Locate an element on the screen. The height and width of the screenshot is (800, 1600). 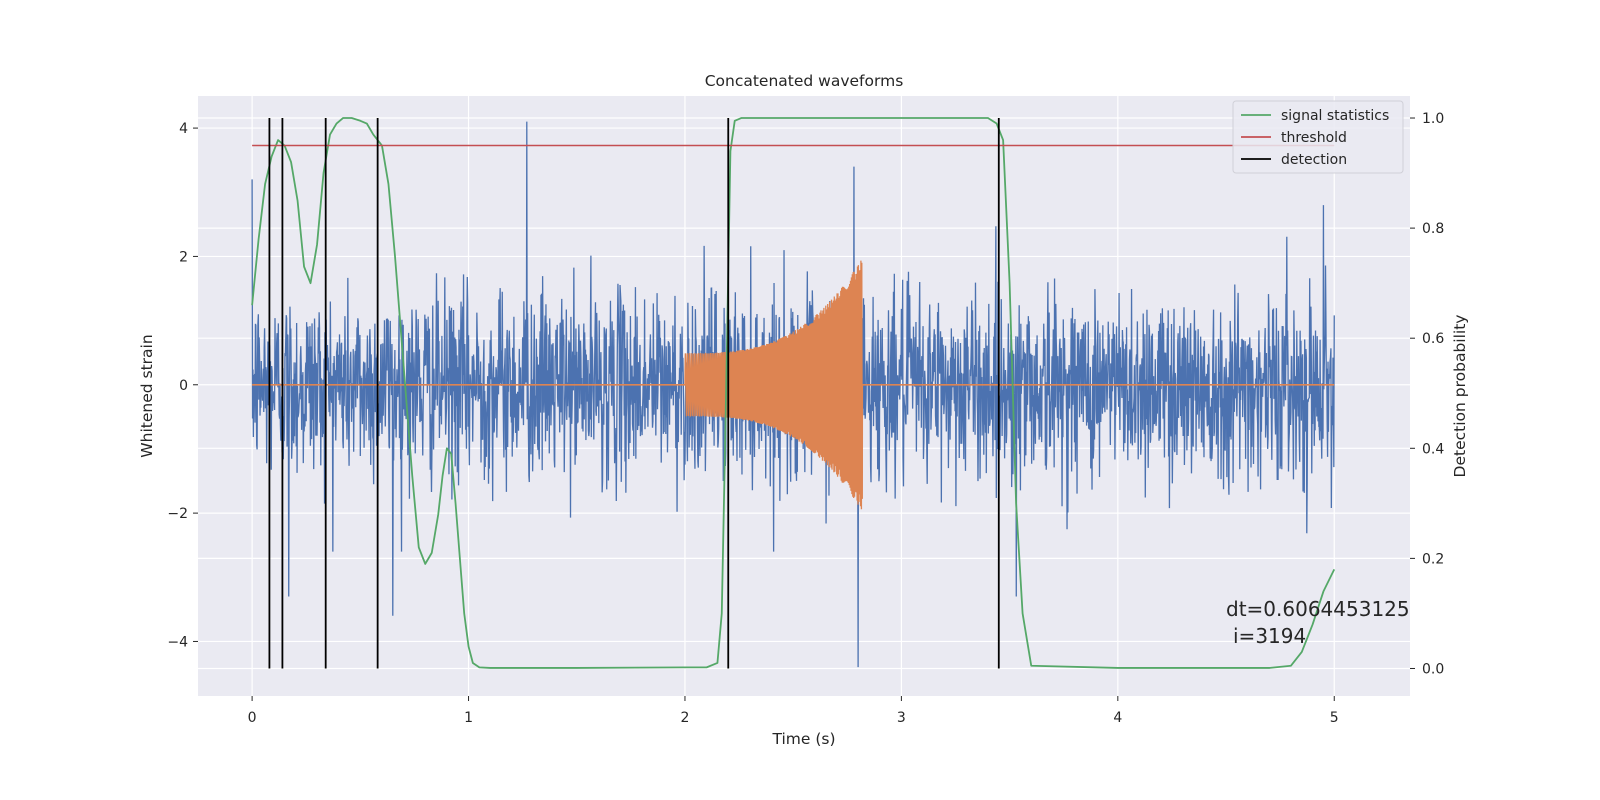
y-left-tick-label: 4 is located at coordinates (183, 129).